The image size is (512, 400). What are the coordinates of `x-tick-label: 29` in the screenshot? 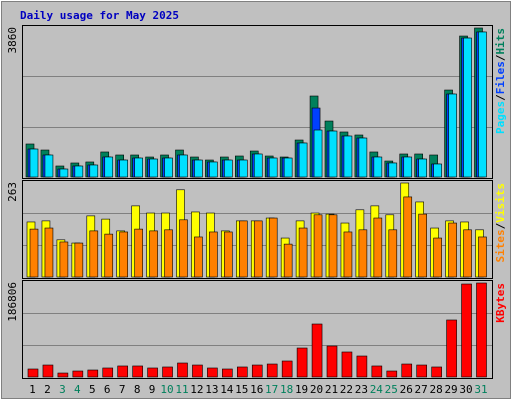 It's located at (450, 389).